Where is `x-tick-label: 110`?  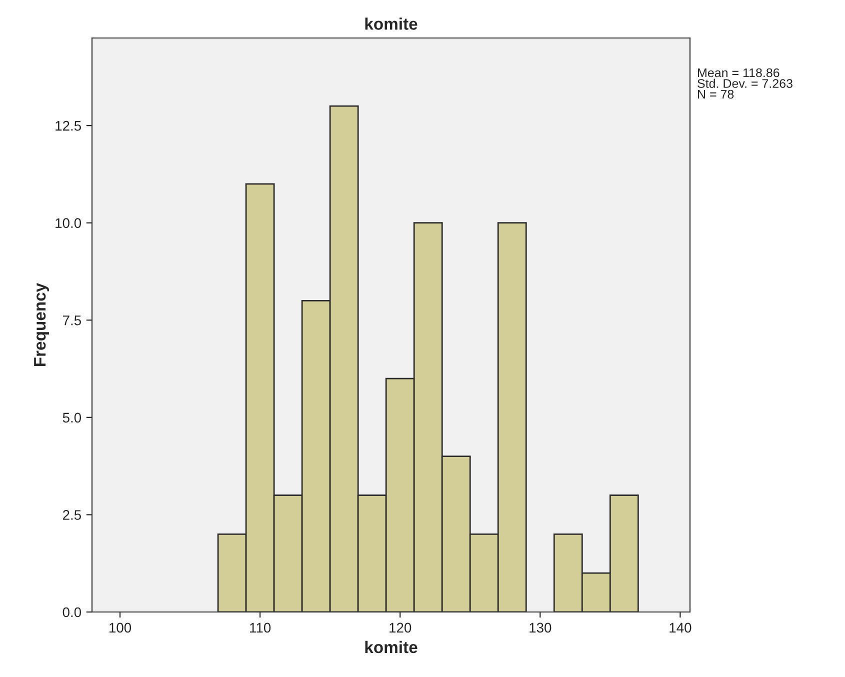 x-tick-label: 110 is located at coordinates (260, 627).